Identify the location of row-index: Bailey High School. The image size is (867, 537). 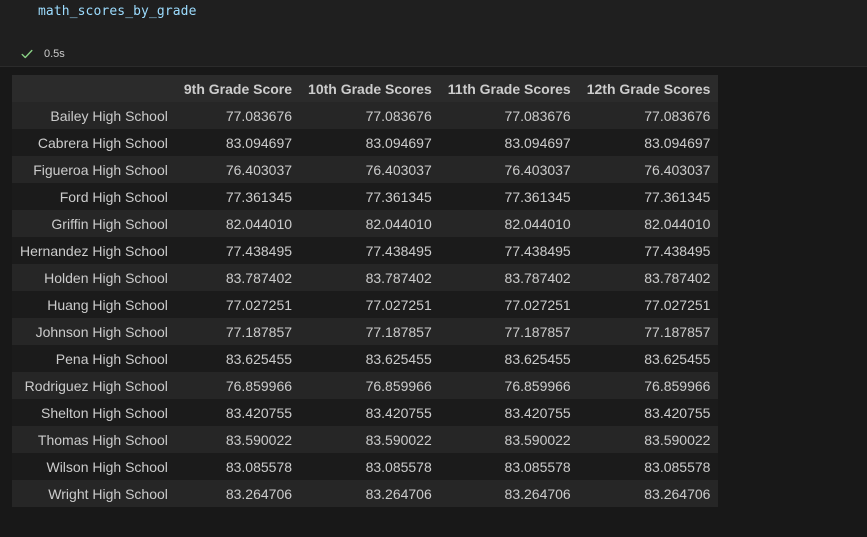
(94, 115).